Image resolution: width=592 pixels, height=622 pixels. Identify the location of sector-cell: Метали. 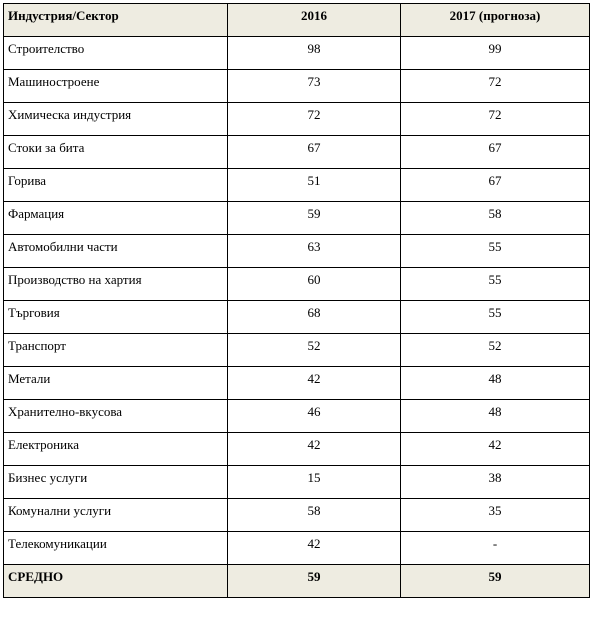
(115, 383).